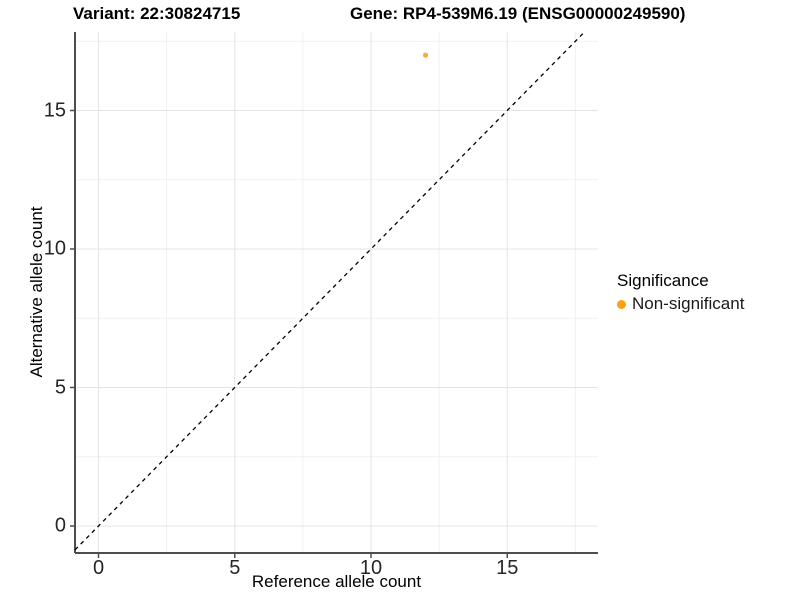  What do you see at coordinates (98, 568) in the screenshot?
I see `x-tick-label: 0` at bounding box center [98, 568].